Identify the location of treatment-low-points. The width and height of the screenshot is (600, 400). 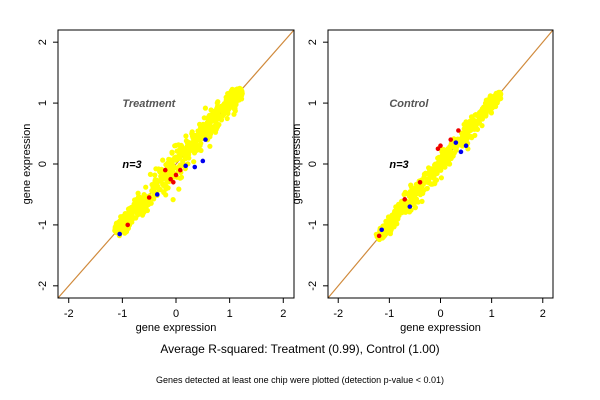
(162, 187).